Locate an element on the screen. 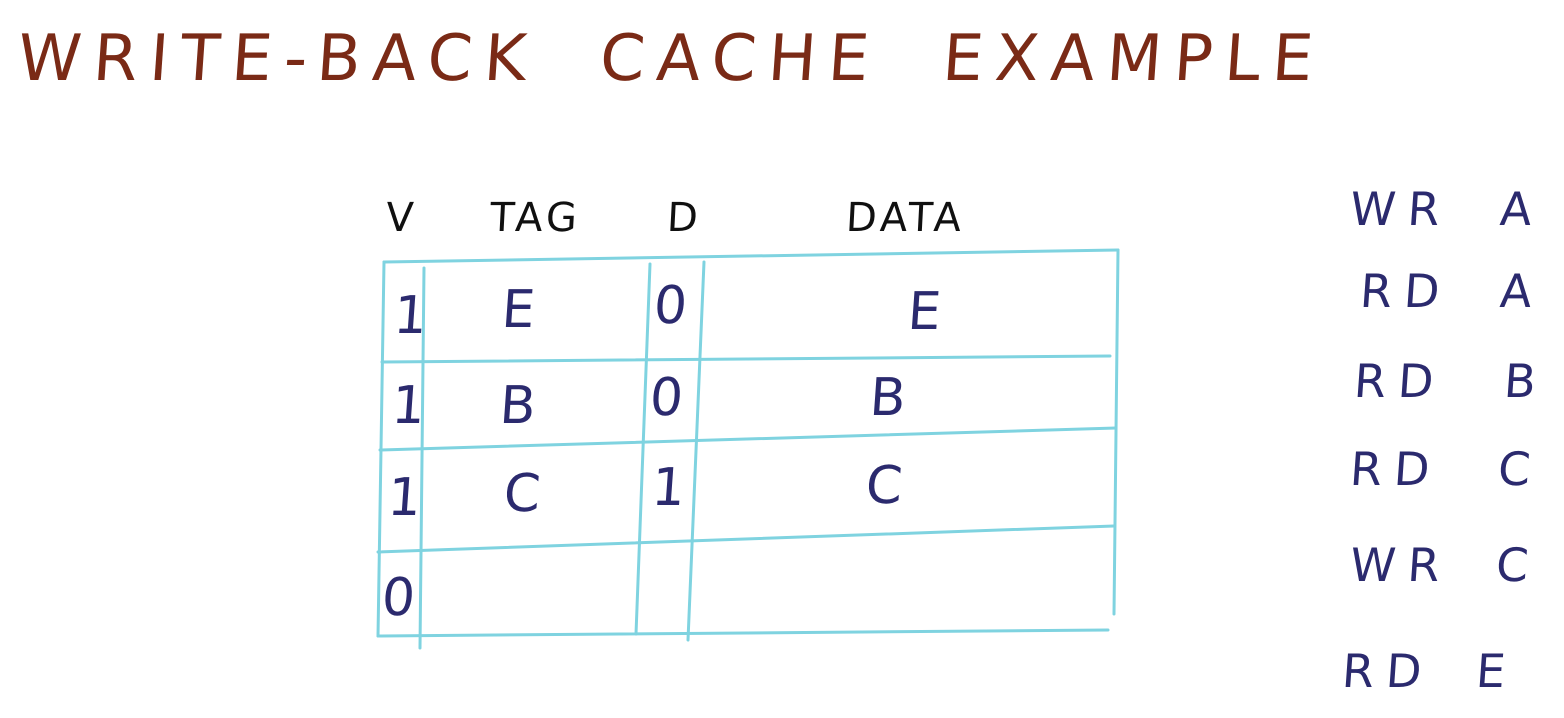  grid-line-bottom is located at coordinates (743, 633).